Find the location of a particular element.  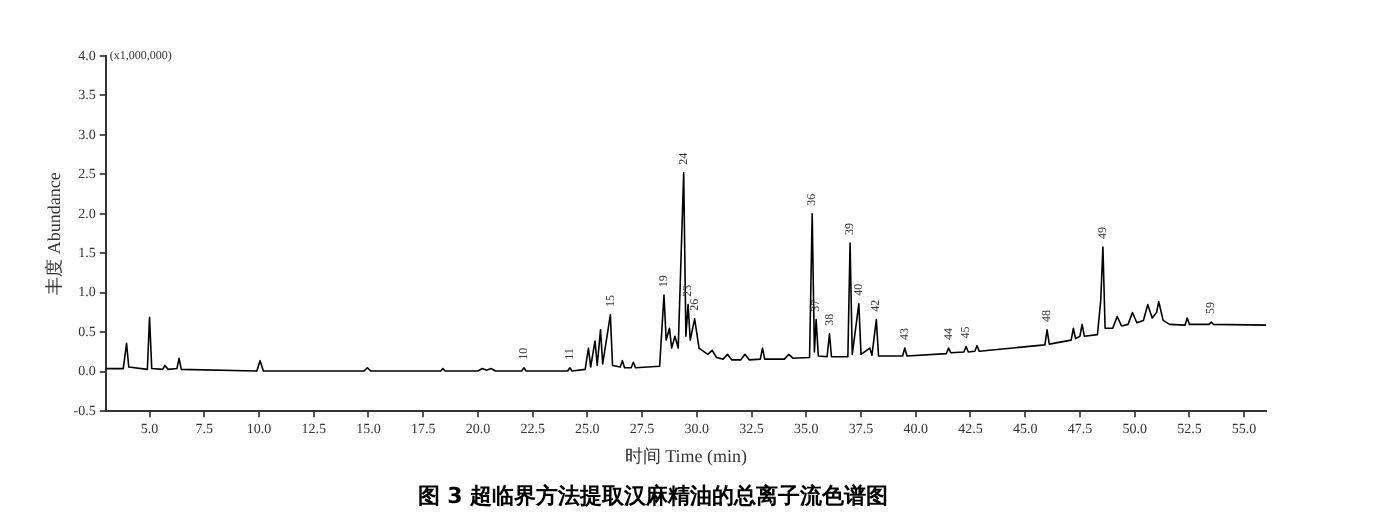

text: 图 3 超临界方法提取汉麻精油的总离子流色谱图 is located at coordinates (653, 495).